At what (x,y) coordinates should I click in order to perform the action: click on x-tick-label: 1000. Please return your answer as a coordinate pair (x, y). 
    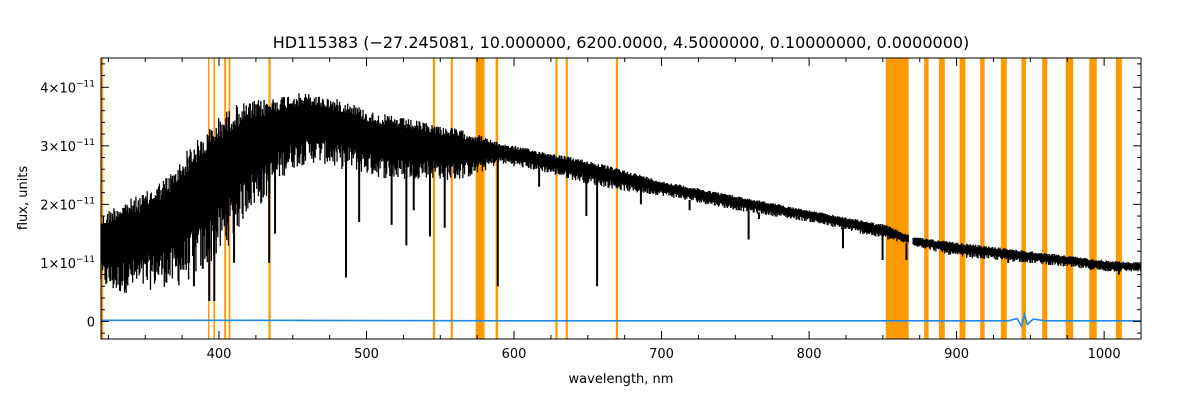
    Looking at the image, I should click on (1104, 354).